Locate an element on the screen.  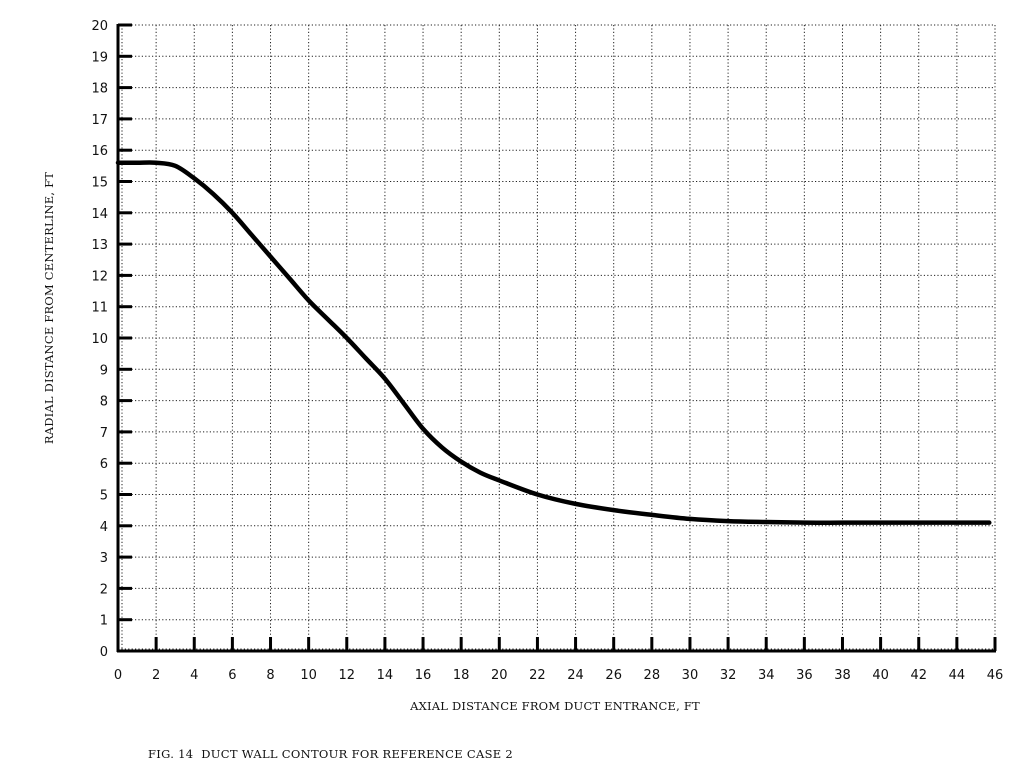
x-tick-label: 28 is located at coordinates (652, 675).